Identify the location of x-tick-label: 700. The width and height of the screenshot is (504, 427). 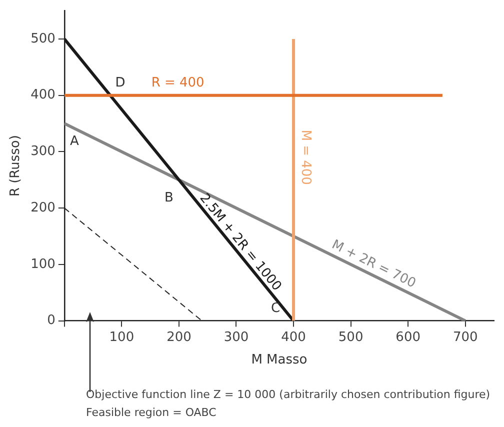
(465, 337).